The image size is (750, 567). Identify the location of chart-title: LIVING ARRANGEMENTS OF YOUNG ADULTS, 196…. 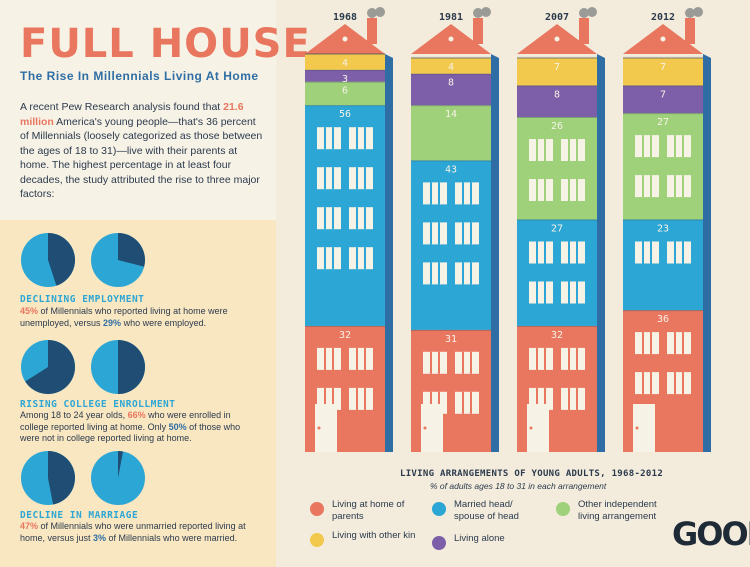
(532, 474).